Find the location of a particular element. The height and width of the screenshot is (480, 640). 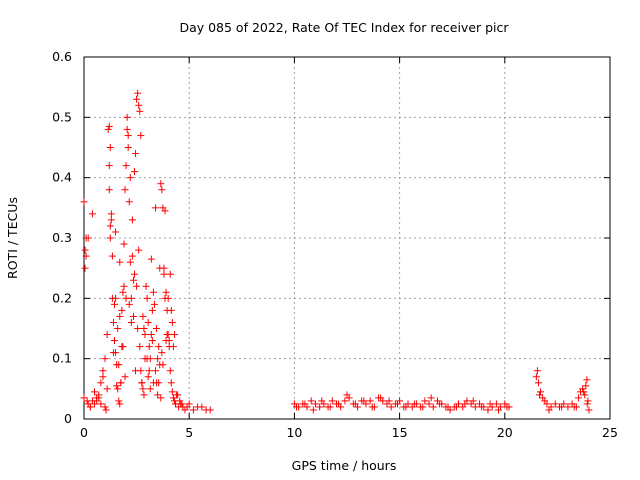

x-axis-label: GPS time / hours is located at coordinates (344, 465).